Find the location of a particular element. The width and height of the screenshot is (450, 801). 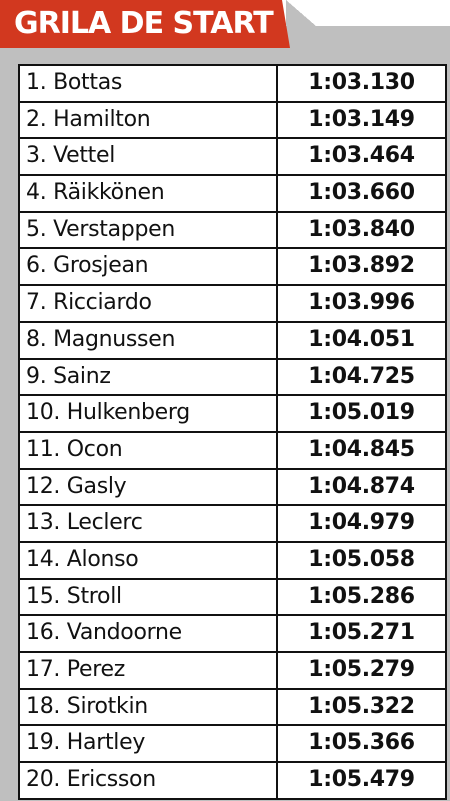

table-row: 8. Magnussen 1:04.051 is located at coordinates (232, 341).